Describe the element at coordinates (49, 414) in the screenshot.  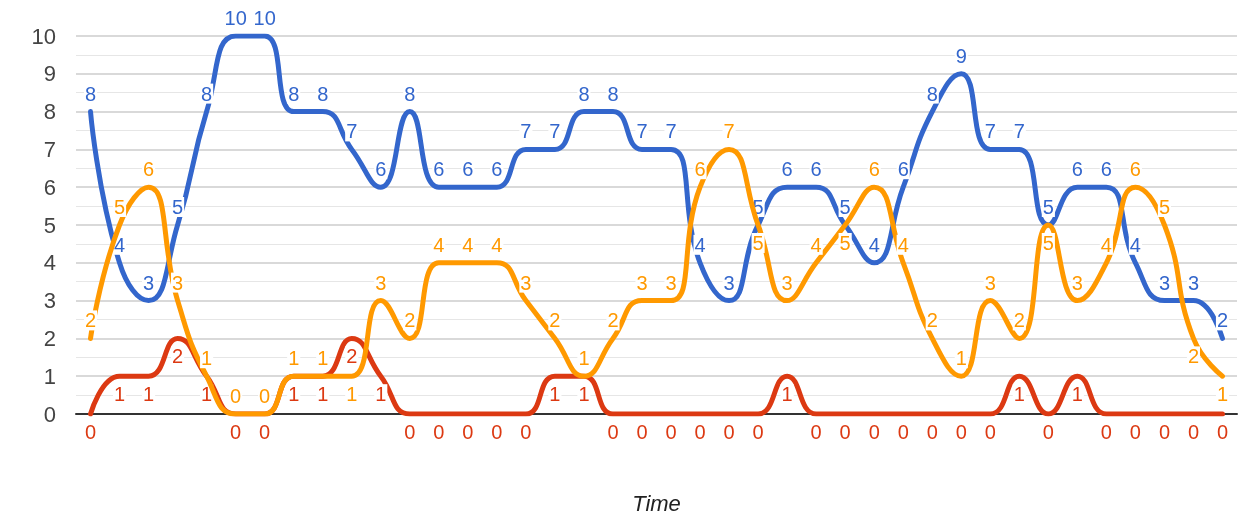
I see `y-tick-label: 0` at that location.